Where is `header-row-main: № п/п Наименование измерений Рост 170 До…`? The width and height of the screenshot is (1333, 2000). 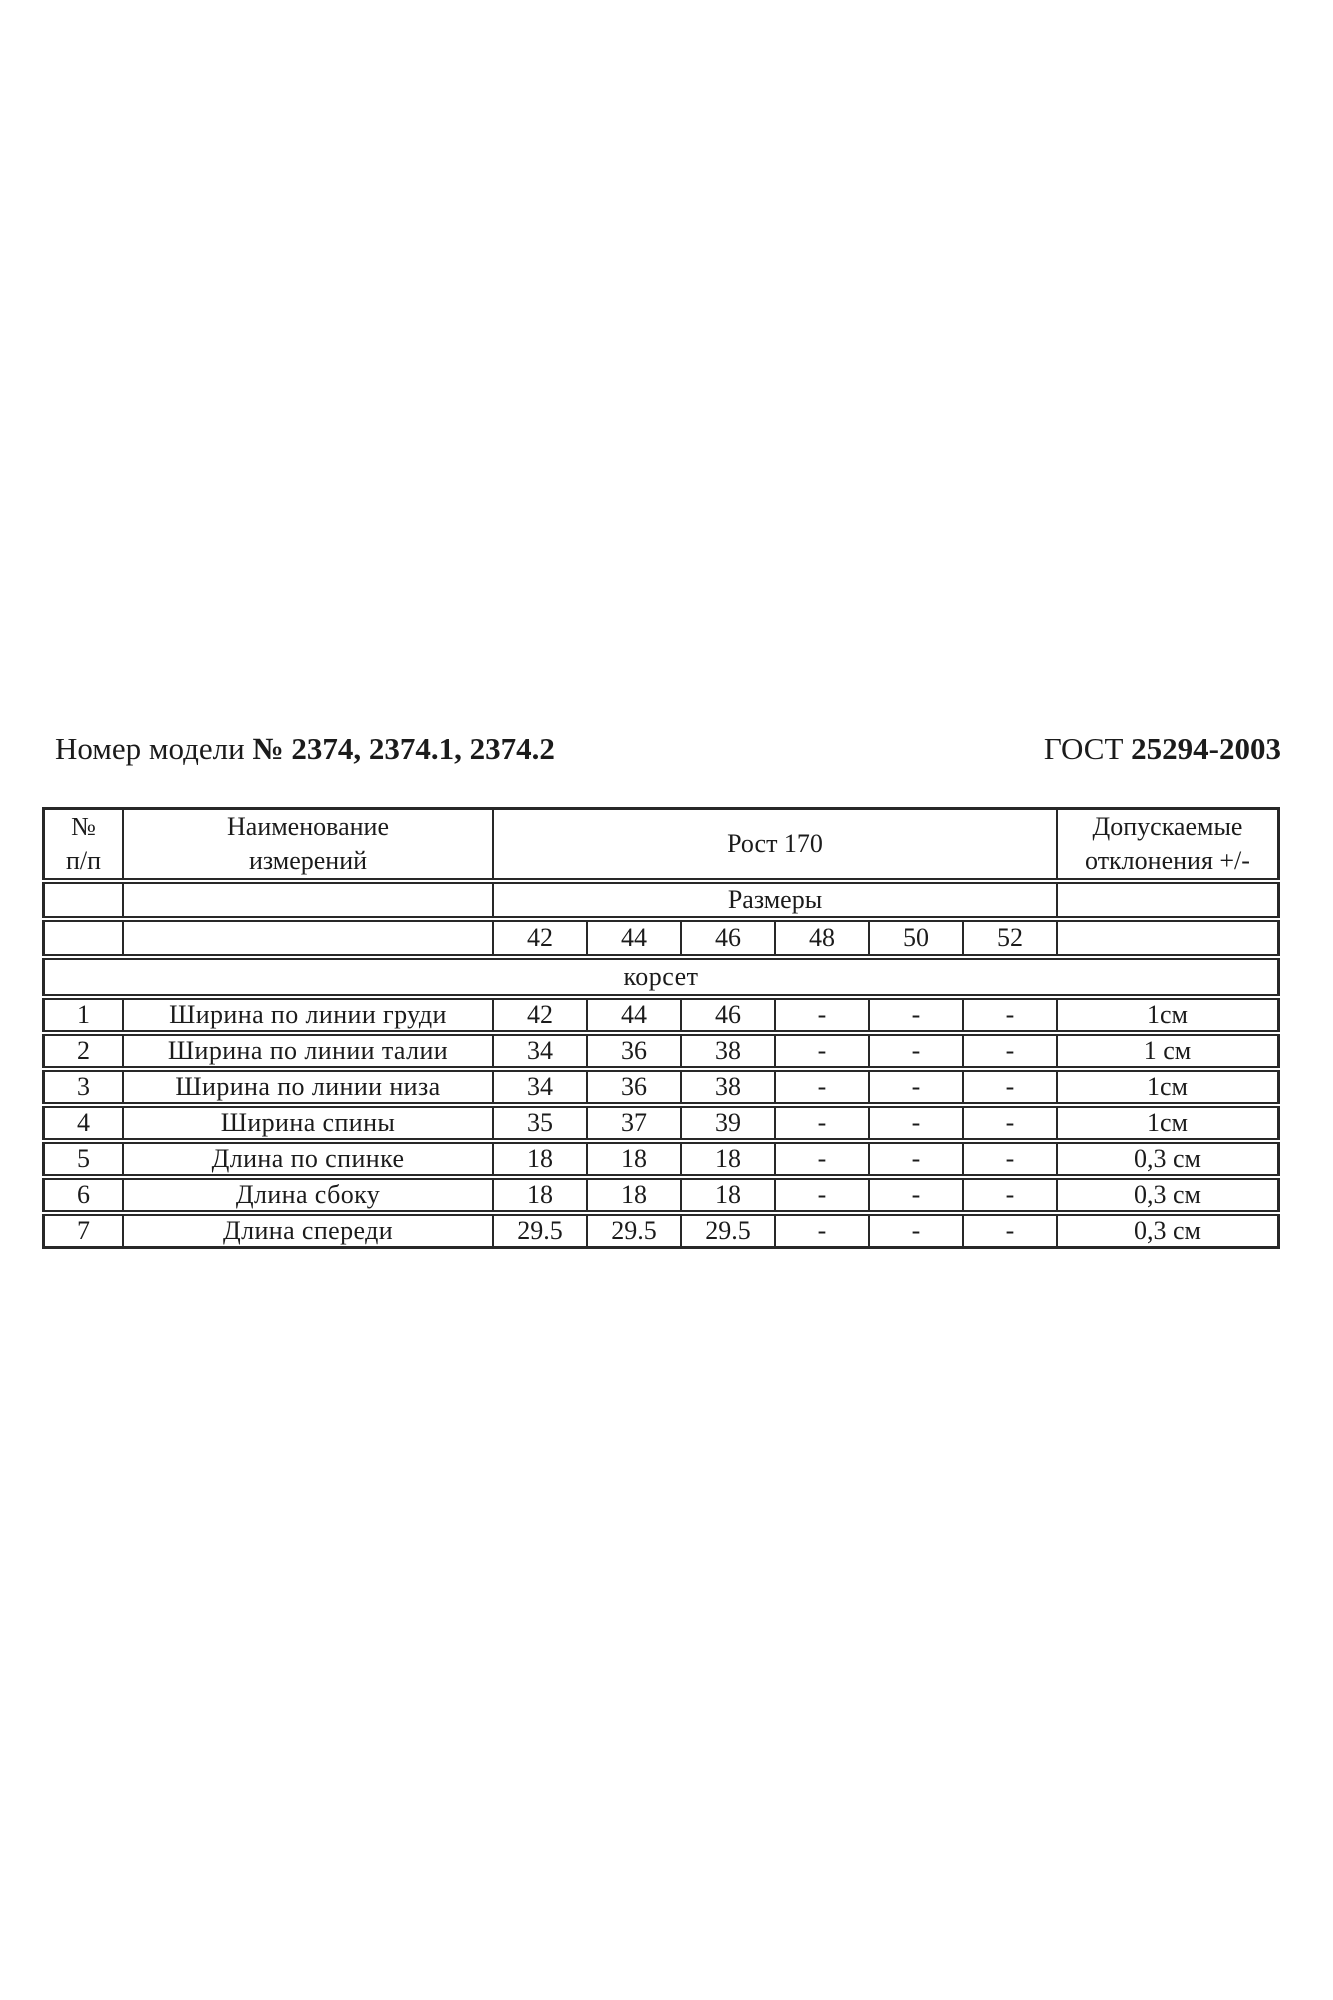 header-row-main: № п/п Наименование измерений Рост 170 До… is located at coordinates (661, 843).